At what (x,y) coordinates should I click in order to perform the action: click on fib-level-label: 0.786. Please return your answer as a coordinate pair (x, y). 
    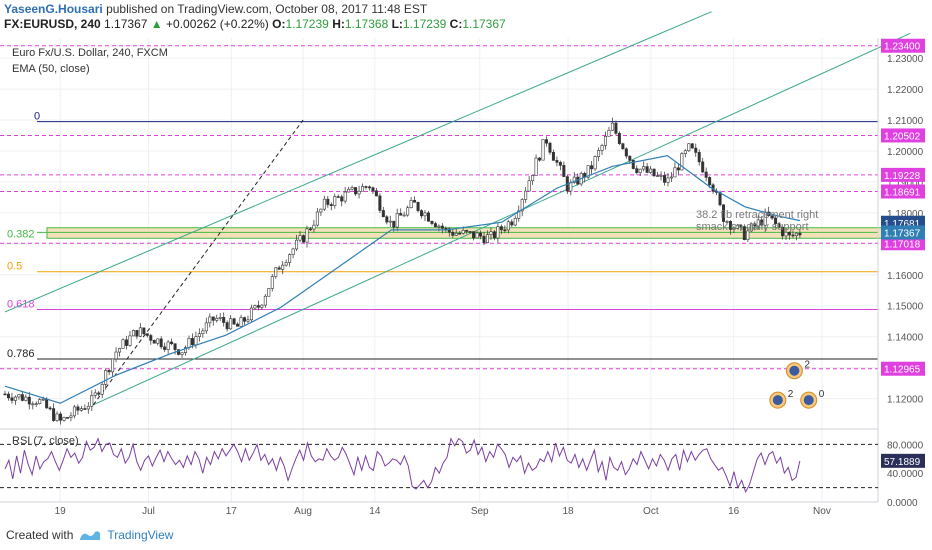
    Looking at the image, I should click on (21, 354).